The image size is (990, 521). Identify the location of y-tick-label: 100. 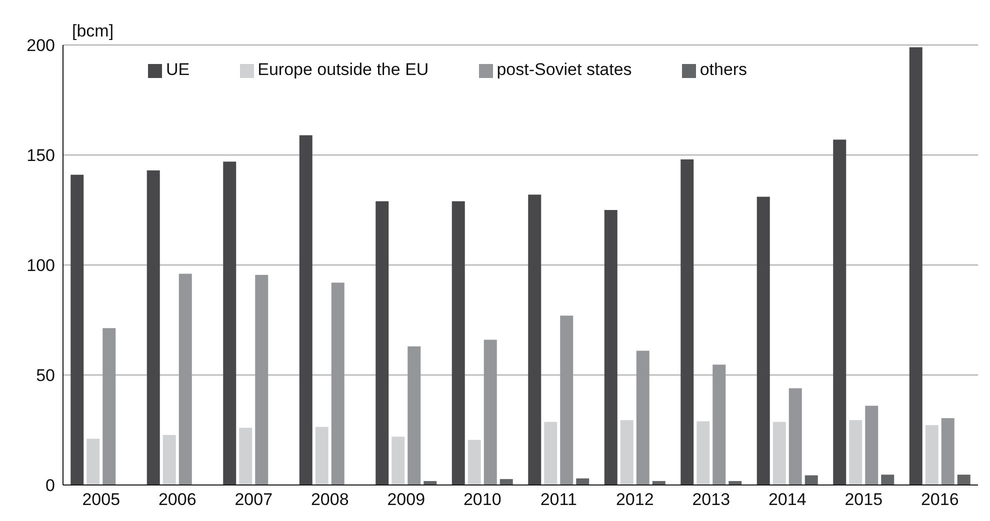
(40, 266).